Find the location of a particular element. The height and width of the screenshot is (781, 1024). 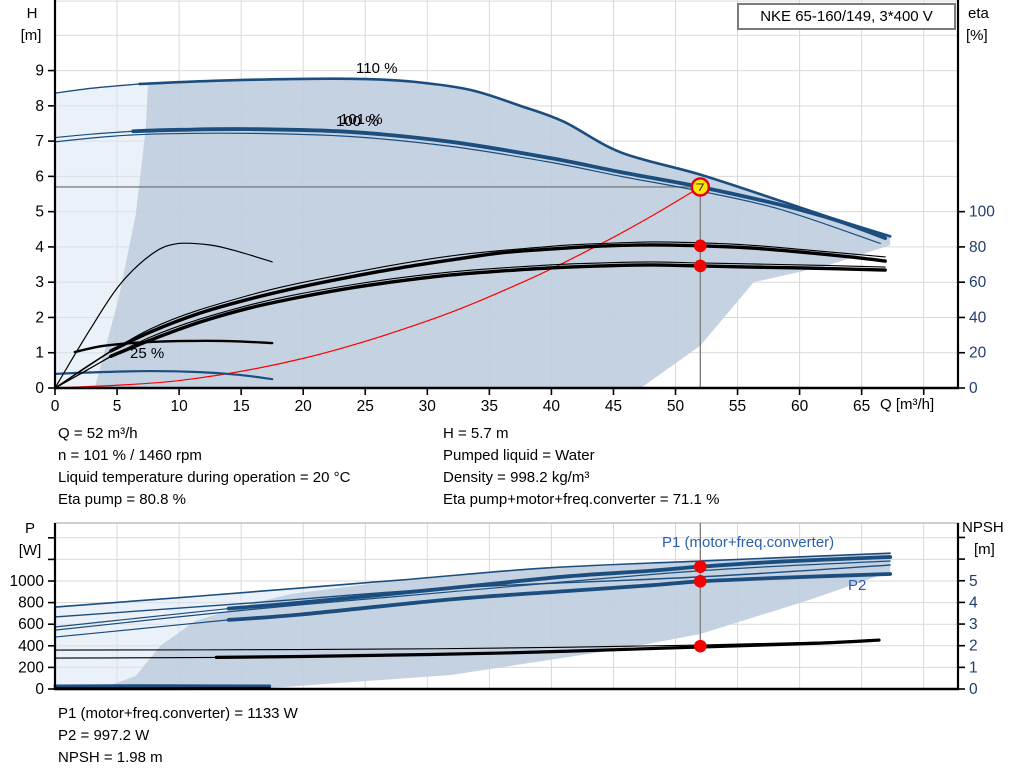

x-axis-title-q: Q [m³/h] is located at coordinates (907, 404).